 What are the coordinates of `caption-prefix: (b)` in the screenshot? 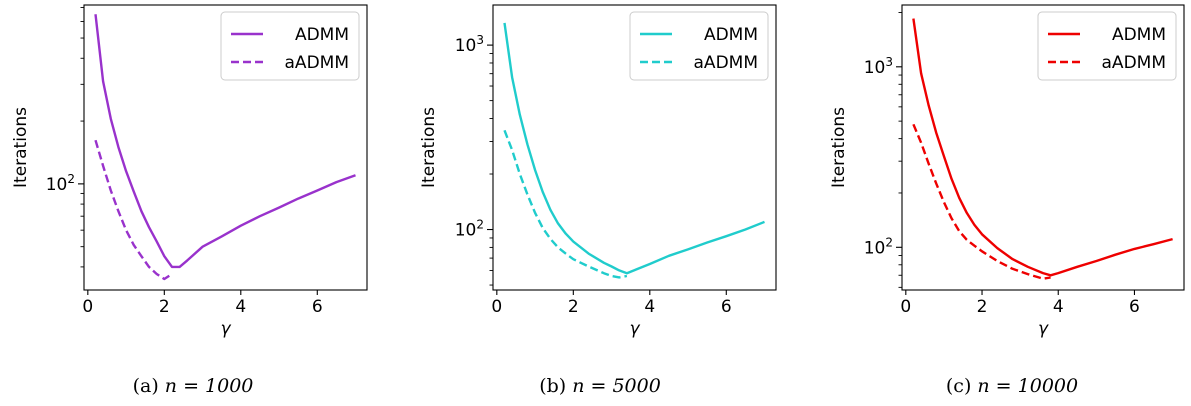 It's located at (555, 386).